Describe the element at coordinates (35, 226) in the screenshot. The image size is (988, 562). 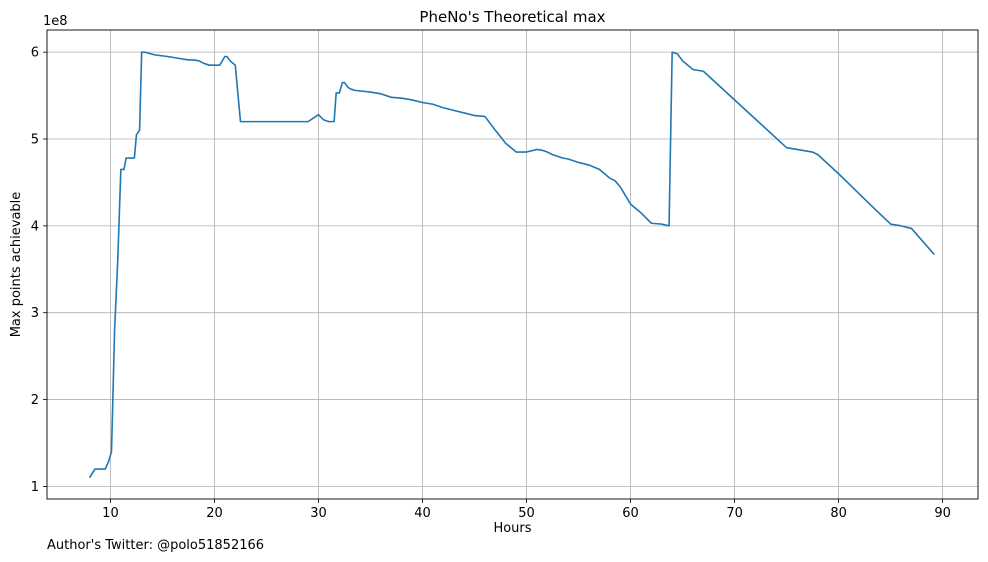
I see `y-tick-label: 4` at that location.